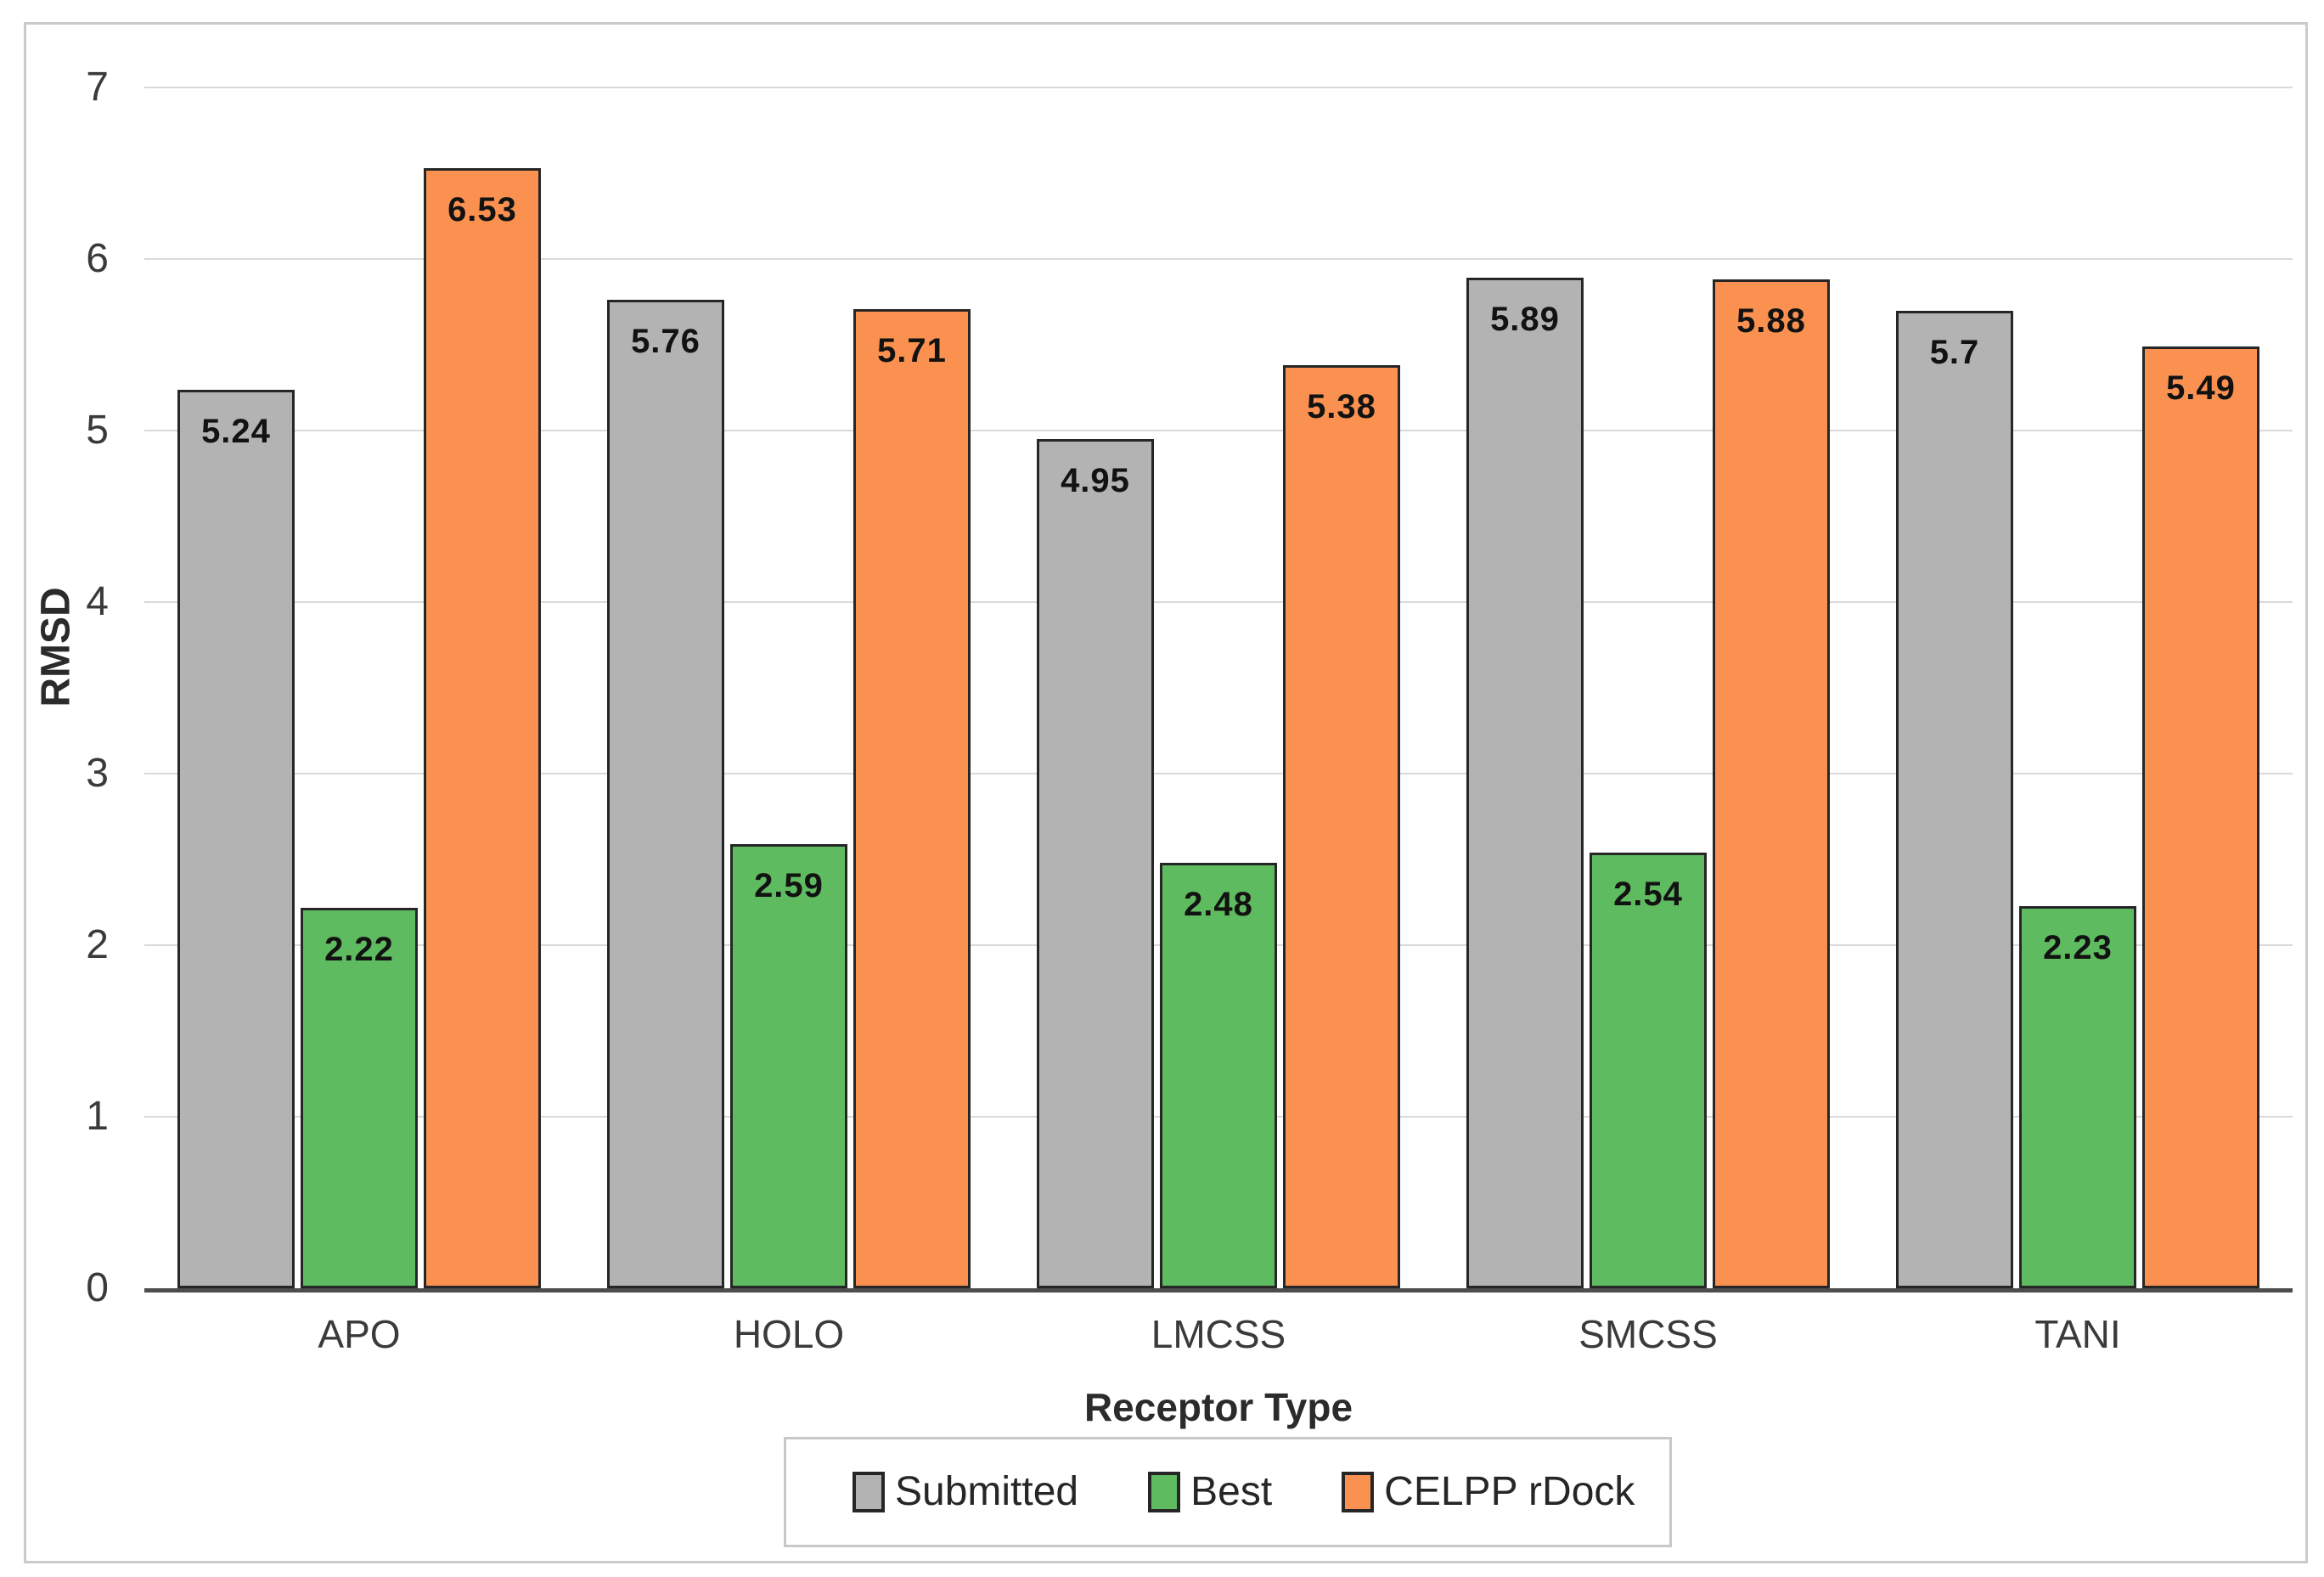 Image resolution: width=2324 pixels, height=1577 pixels. Describe the element at coordinates (1218, 905) in the screenshot. I see `bar-value-label: 2.48` at that location.